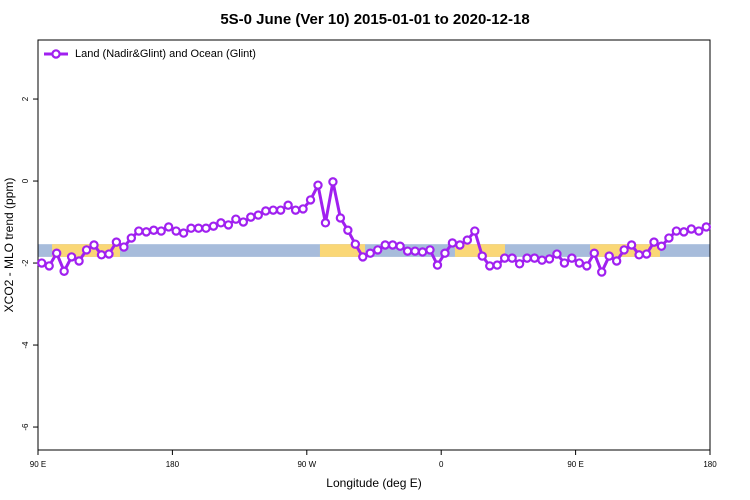 Image resolution: width=750 pixels, height=500 pixels. I want to click on x-tick-label: 0, so click(441, 464).